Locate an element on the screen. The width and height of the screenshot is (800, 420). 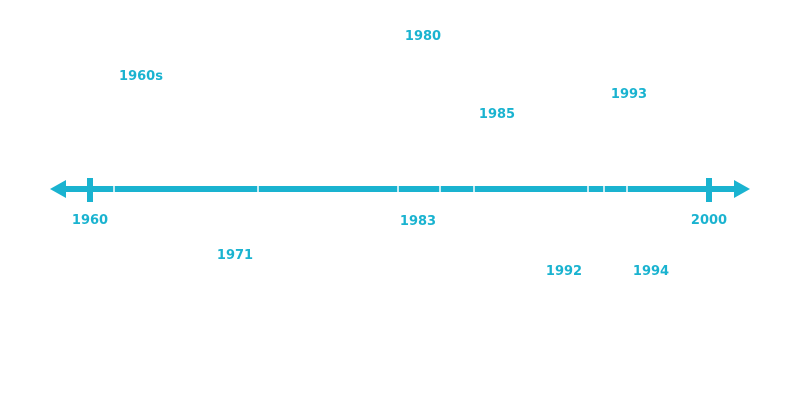
event-label-1994: 1994 is located at coordinates (651, 271).